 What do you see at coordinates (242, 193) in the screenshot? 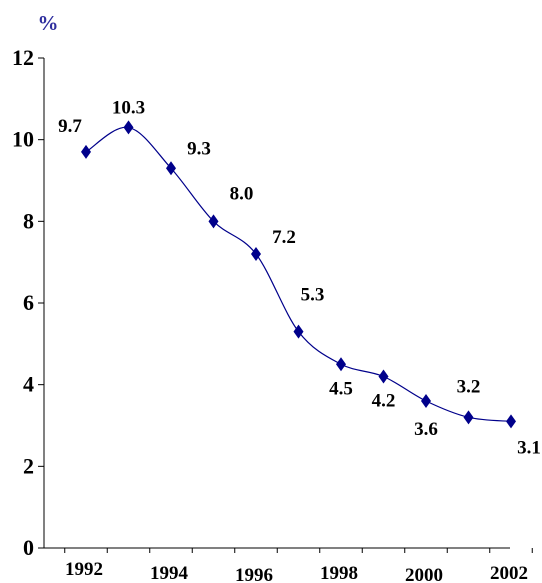
I see `data-label: 8.0` at bounding box center [242, 193].